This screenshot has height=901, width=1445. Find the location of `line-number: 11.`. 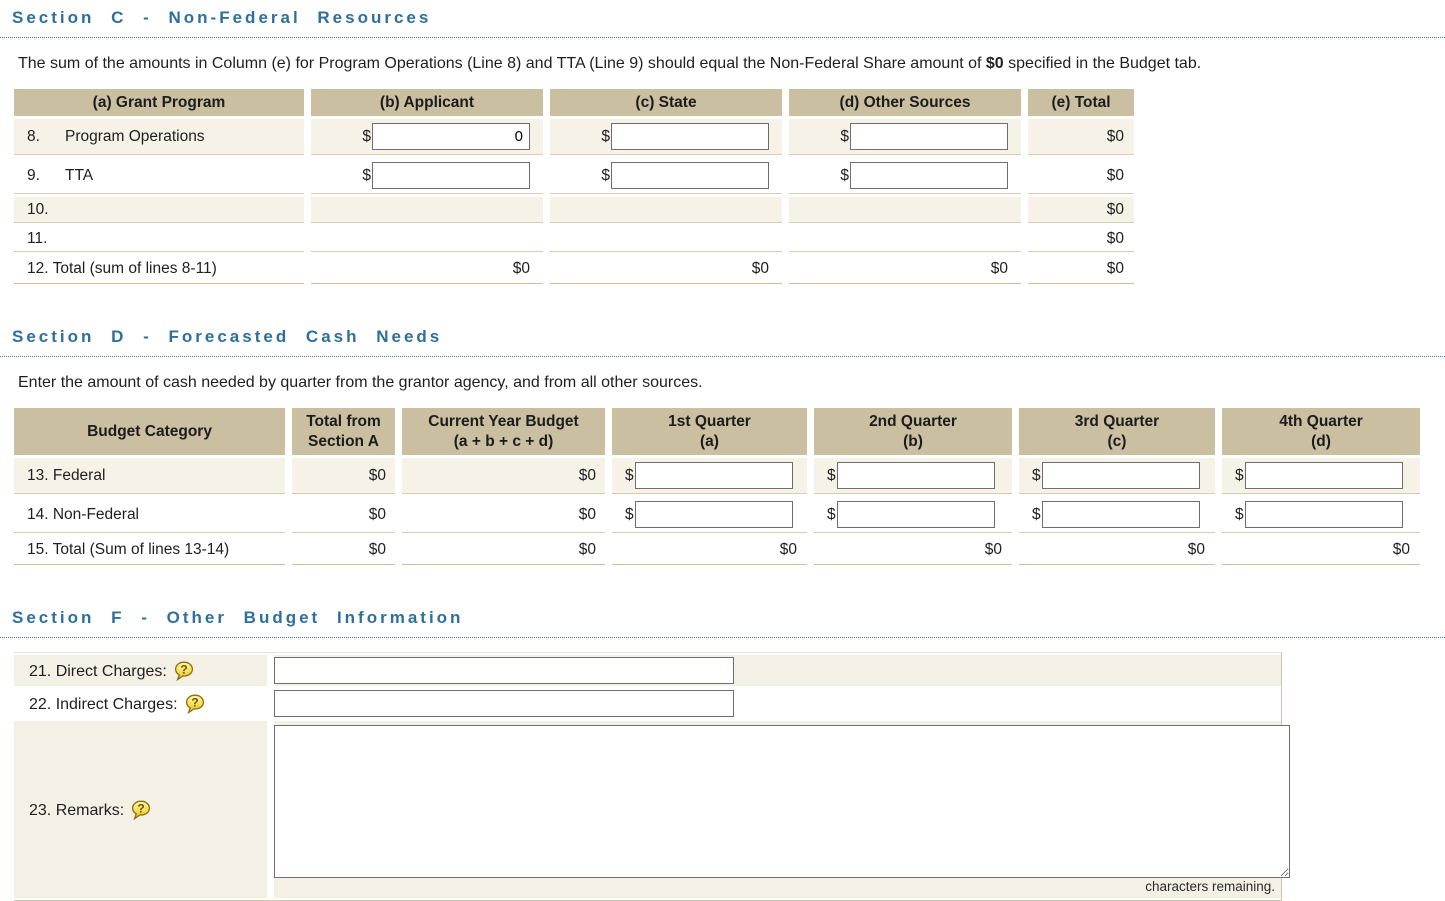

line-number: 11. is located at coordinates (37, 238).